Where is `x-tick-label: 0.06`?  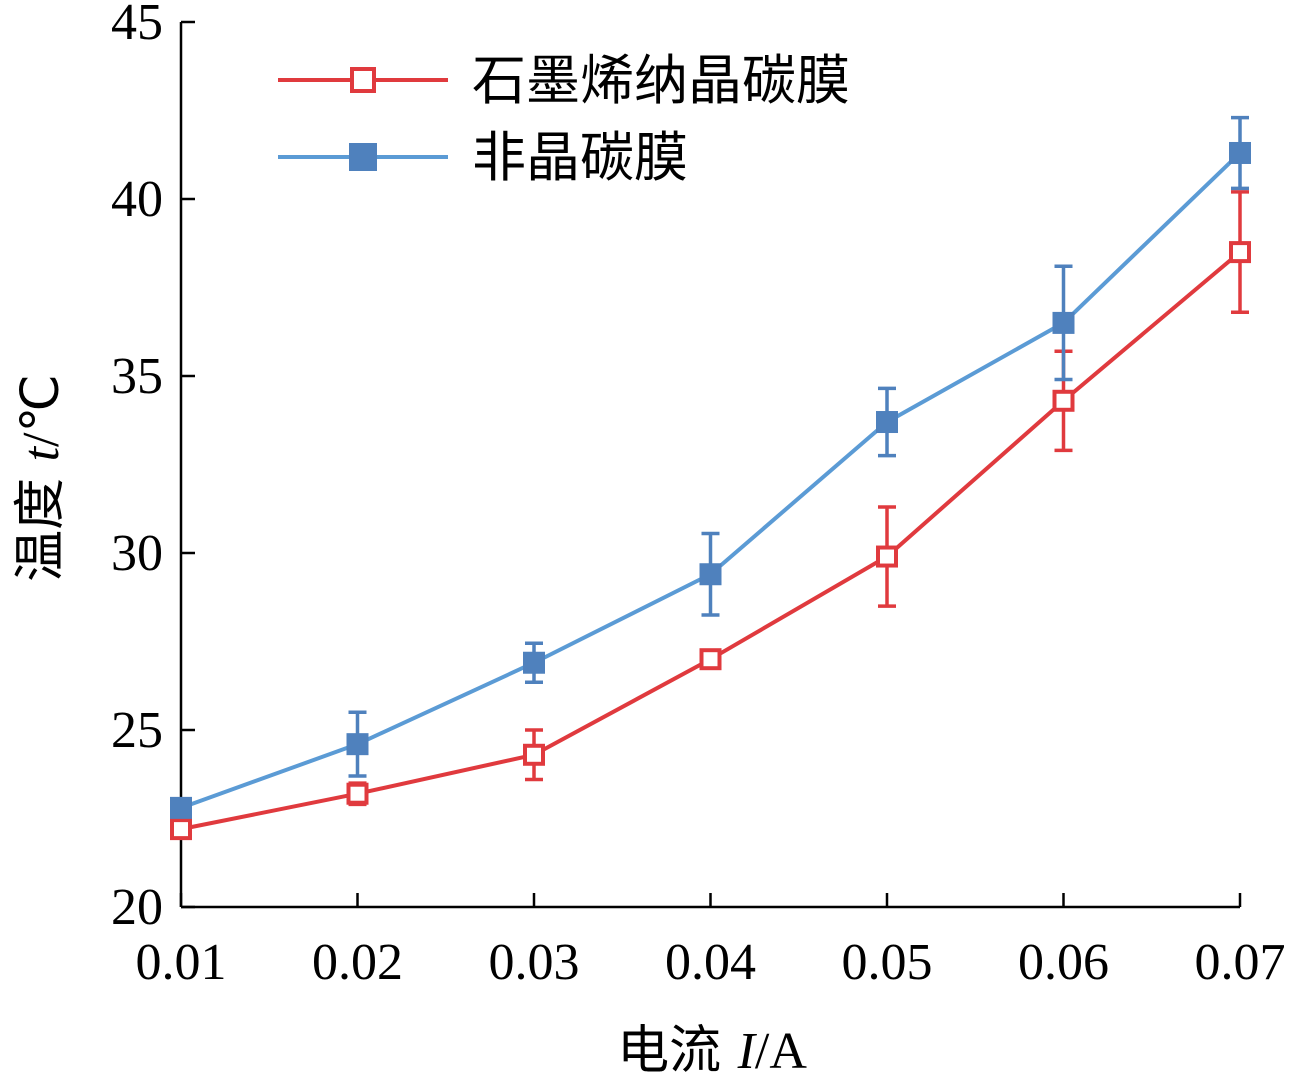
x-tick-label: 0.06 is located at coordinates (1063, 962).